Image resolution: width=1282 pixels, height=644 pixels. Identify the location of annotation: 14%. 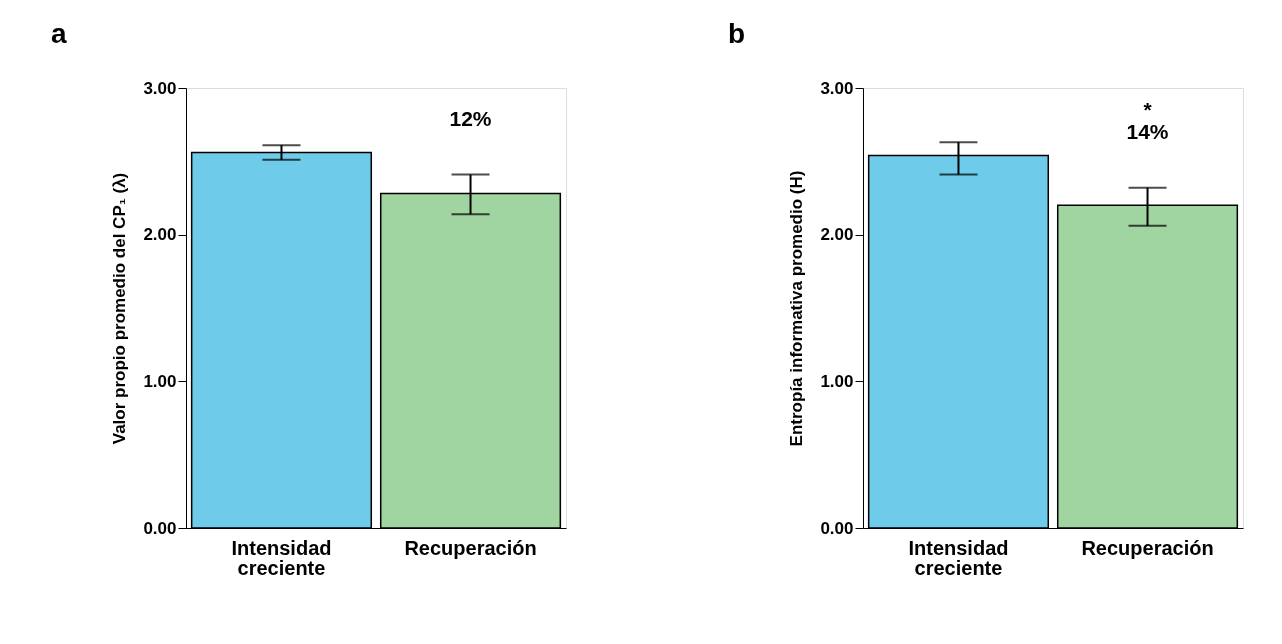
(1147, 131).